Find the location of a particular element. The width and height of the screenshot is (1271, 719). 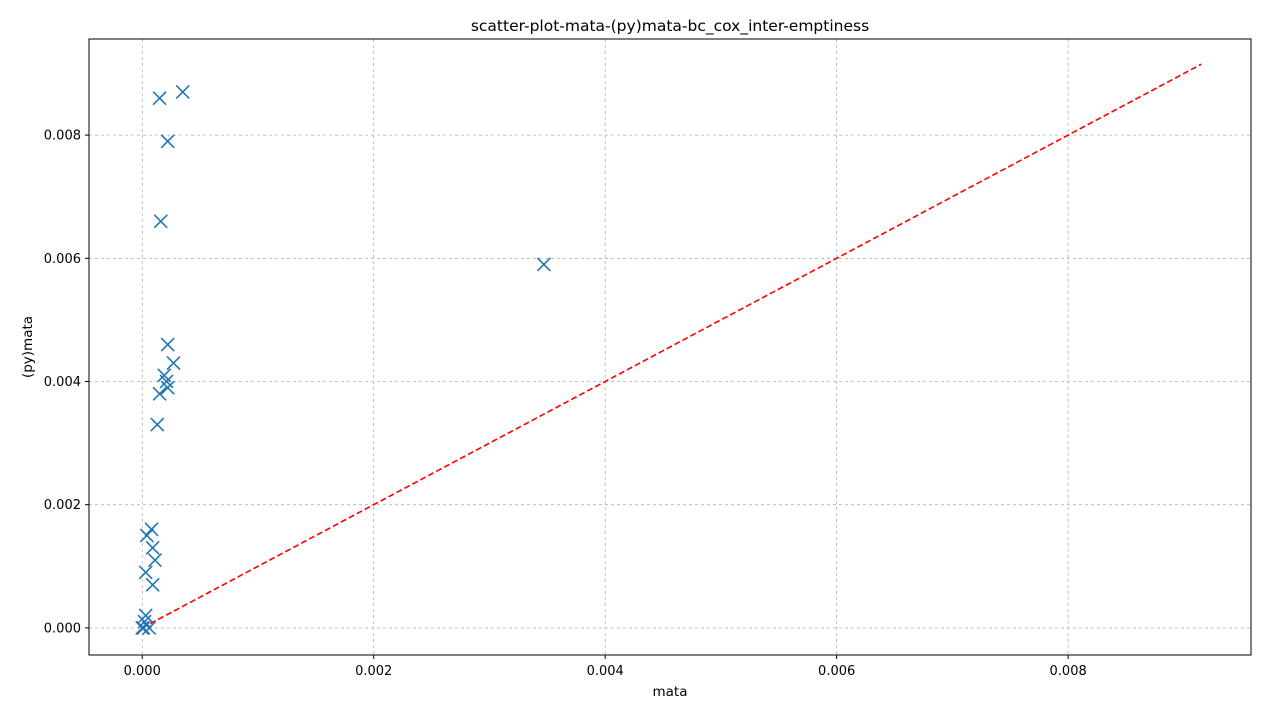

y-tick-label: 0.006 is located at coordinates (62, 259).